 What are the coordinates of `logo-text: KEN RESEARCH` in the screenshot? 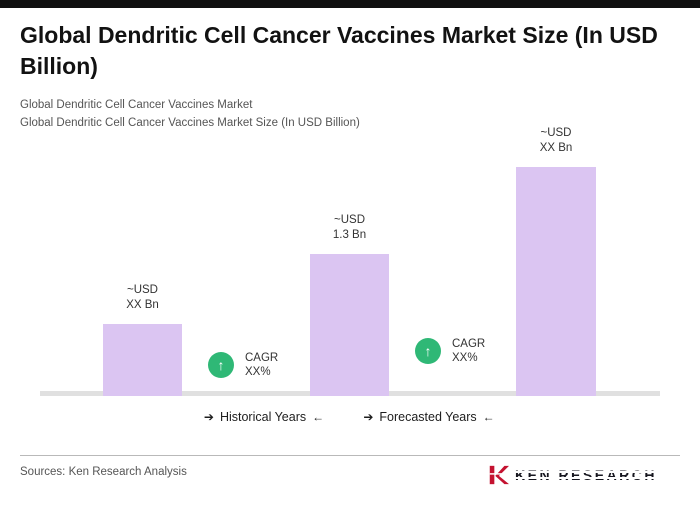 It's located at (586, 474).